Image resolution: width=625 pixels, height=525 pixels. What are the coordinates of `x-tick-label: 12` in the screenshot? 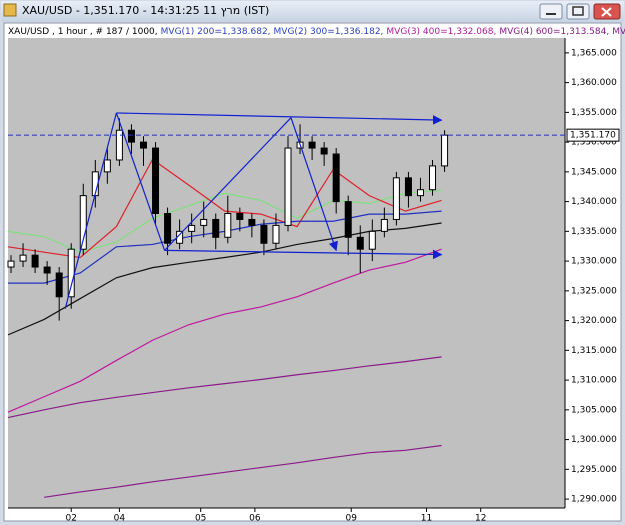 It's located at (480, 519).